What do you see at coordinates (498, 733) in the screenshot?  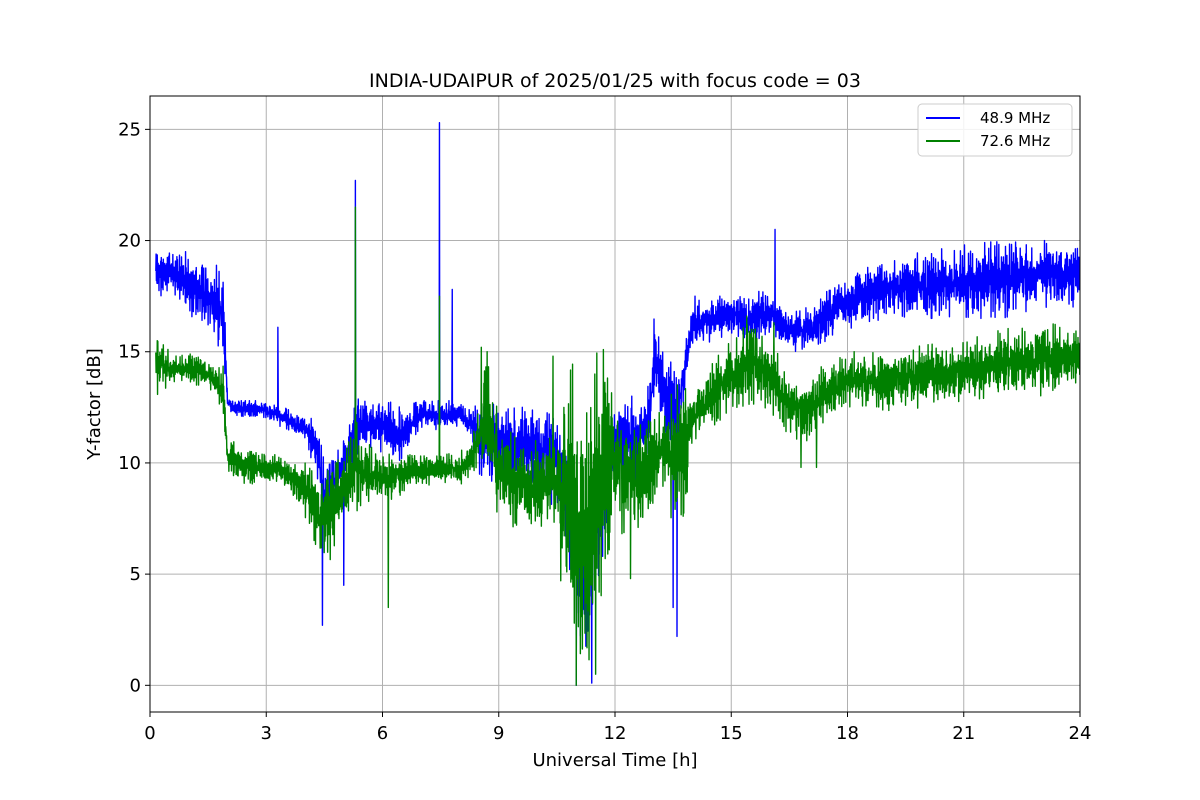 I see `x-tick-label: 9` at bounding box center [498, 733].